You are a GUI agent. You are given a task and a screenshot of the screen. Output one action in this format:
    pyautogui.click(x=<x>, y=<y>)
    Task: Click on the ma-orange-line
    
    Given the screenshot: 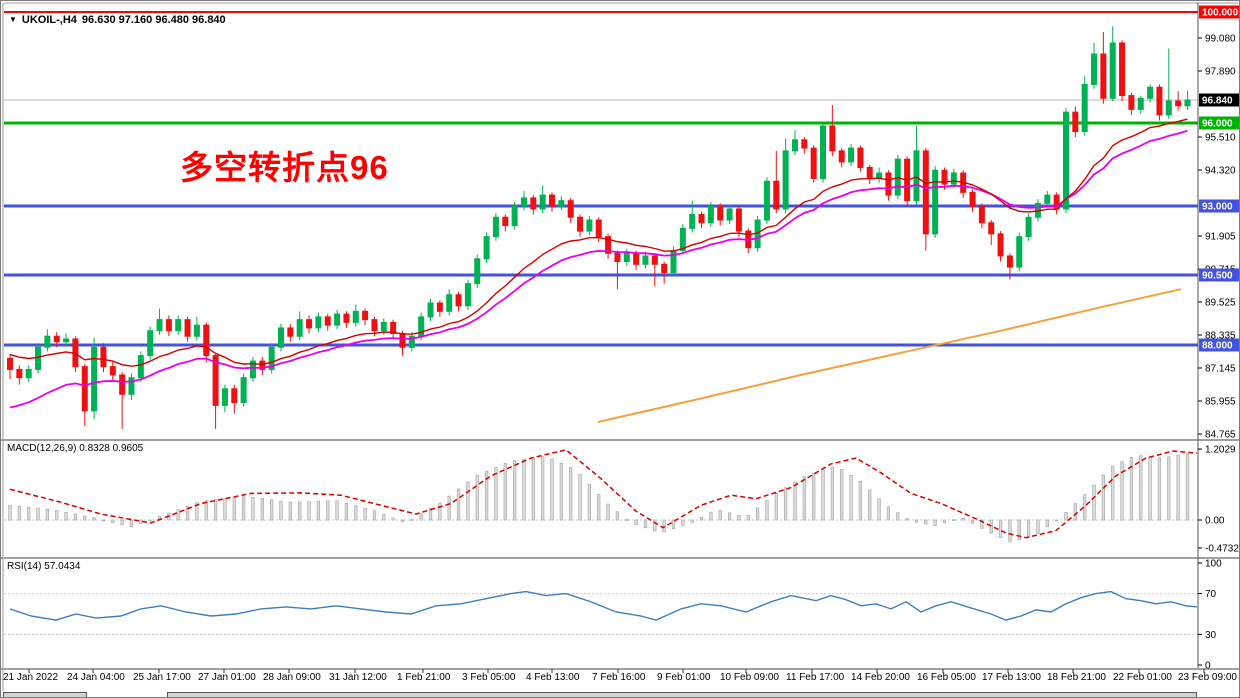 What is the action you would take?
    pyautogui.click(x=889, y=355)
    